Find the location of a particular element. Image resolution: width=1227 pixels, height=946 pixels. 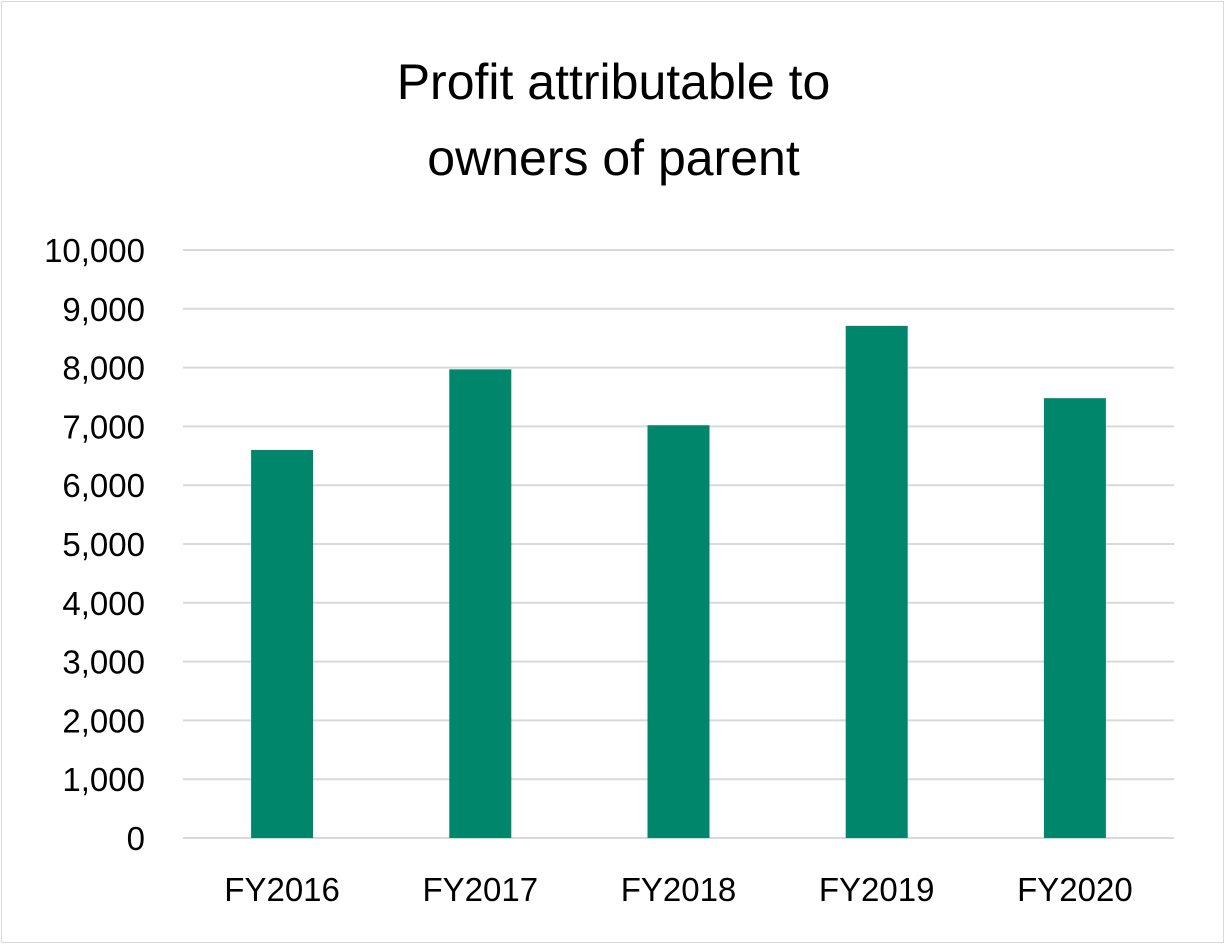

y-tick-label: 3,000 is located at coordinates (103, 662).